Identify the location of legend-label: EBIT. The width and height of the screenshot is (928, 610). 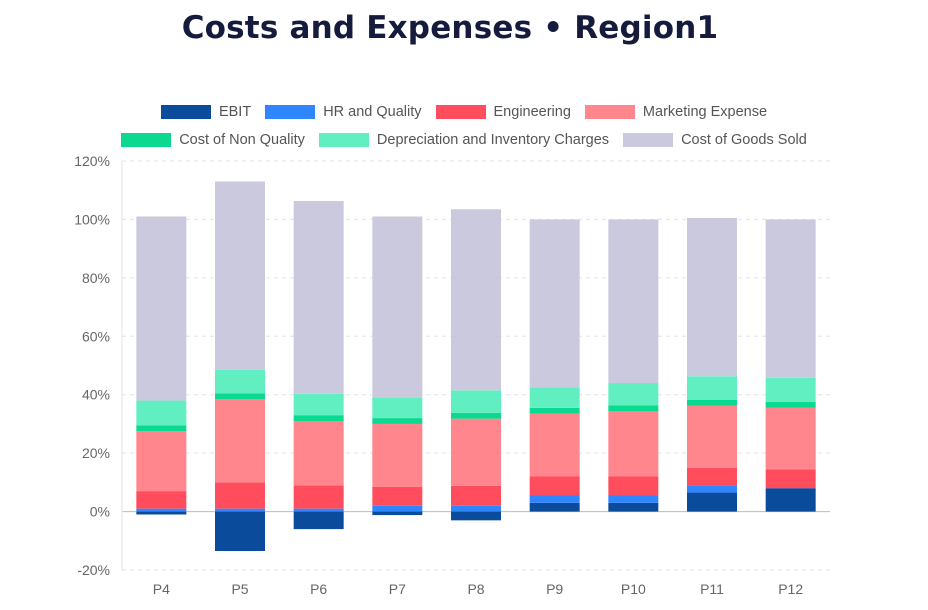
(235, 112).